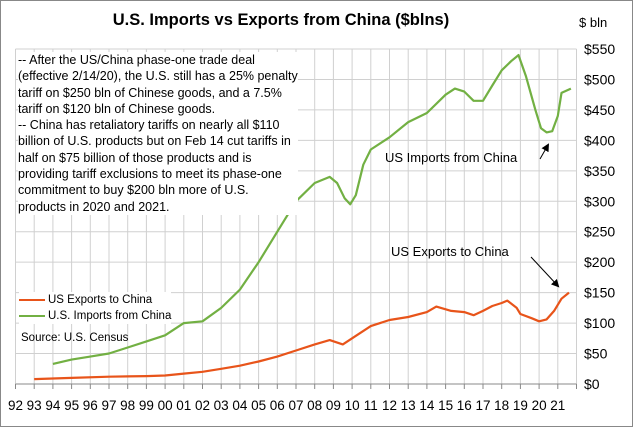 The width and height of the screenshot is (633, 427). What do you see at coordinates (240, 405) in the screenshot?
I see `x-tick-label: 04` at bounding box center [240, 405].